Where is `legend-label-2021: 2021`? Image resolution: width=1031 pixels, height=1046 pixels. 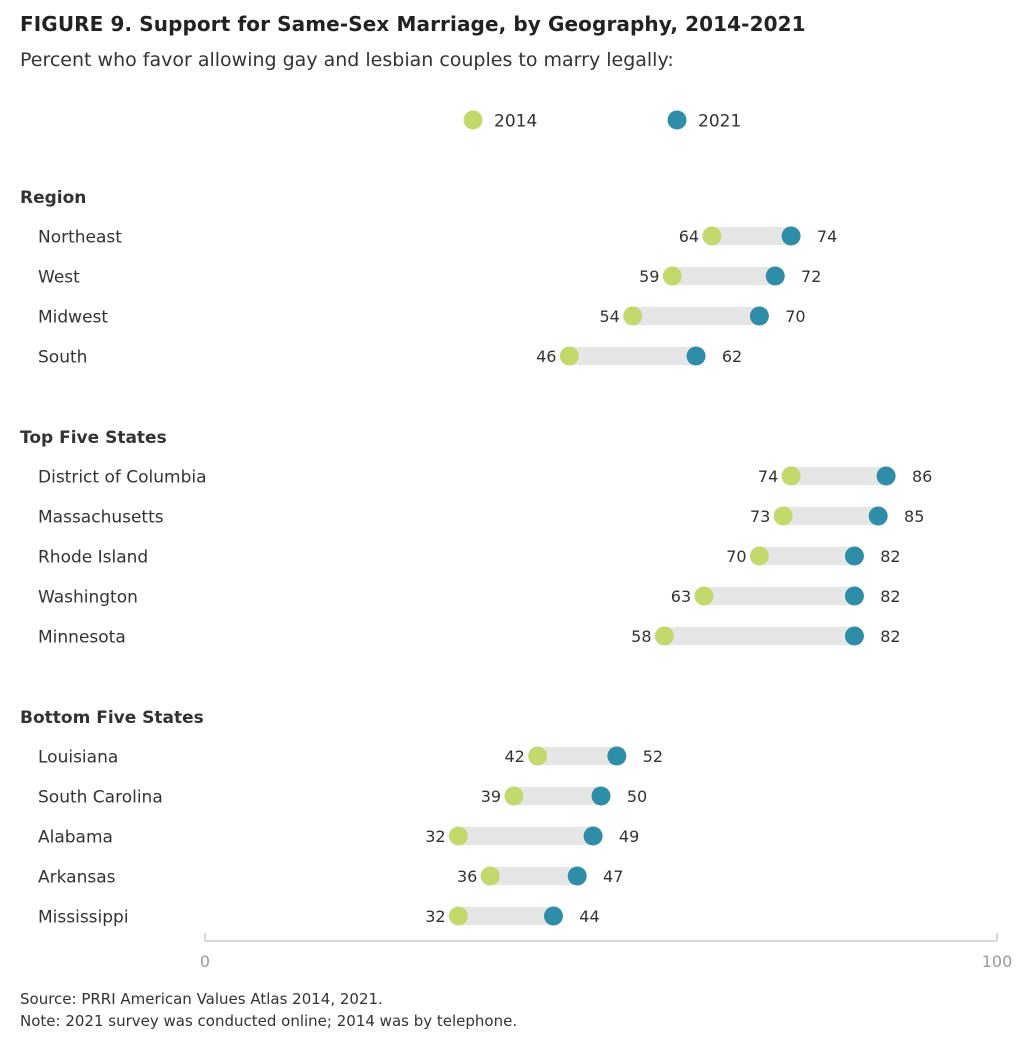
legend-label-2021: 2021 is located at coordinates (719, 122).